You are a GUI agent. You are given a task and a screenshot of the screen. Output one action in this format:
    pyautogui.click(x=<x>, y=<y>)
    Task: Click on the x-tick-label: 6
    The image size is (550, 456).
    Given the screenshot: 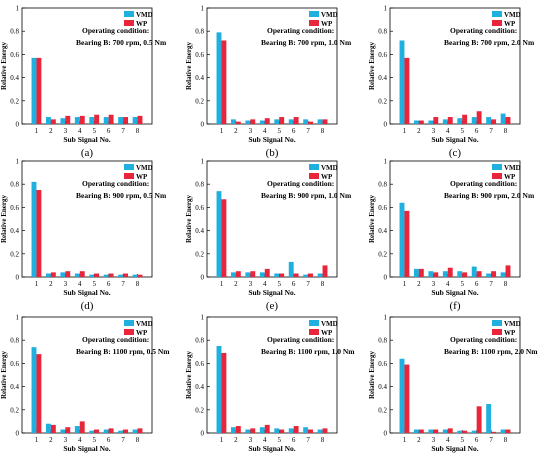 What is the action you would take?
    pyautogui.click(x=477, y=440)
    